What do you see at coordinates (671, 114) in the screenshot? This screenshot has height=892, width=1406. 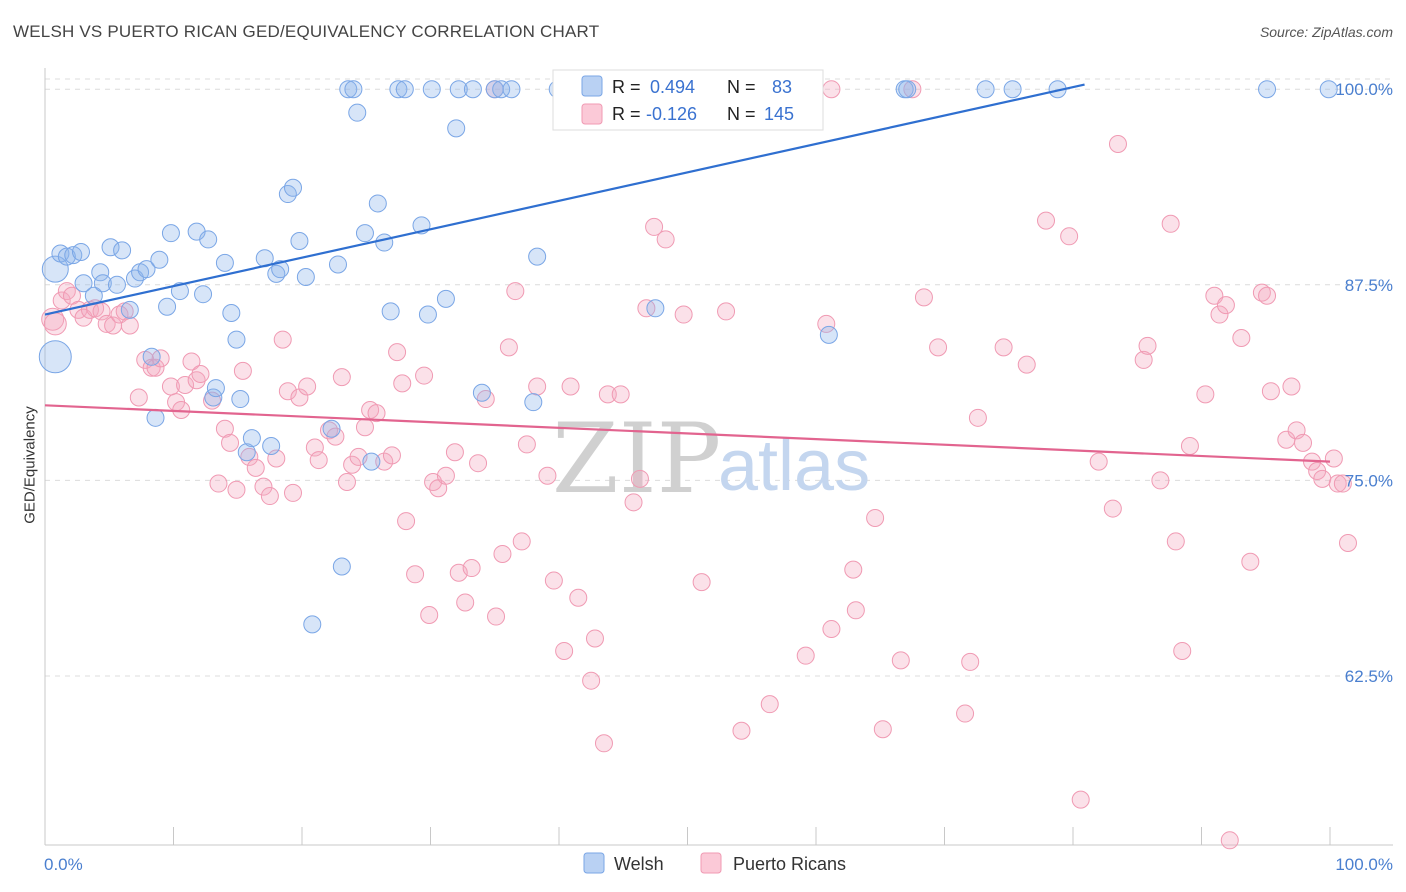 I see `stats-r-puerto: -0.126` at bounding box center [671, 114].